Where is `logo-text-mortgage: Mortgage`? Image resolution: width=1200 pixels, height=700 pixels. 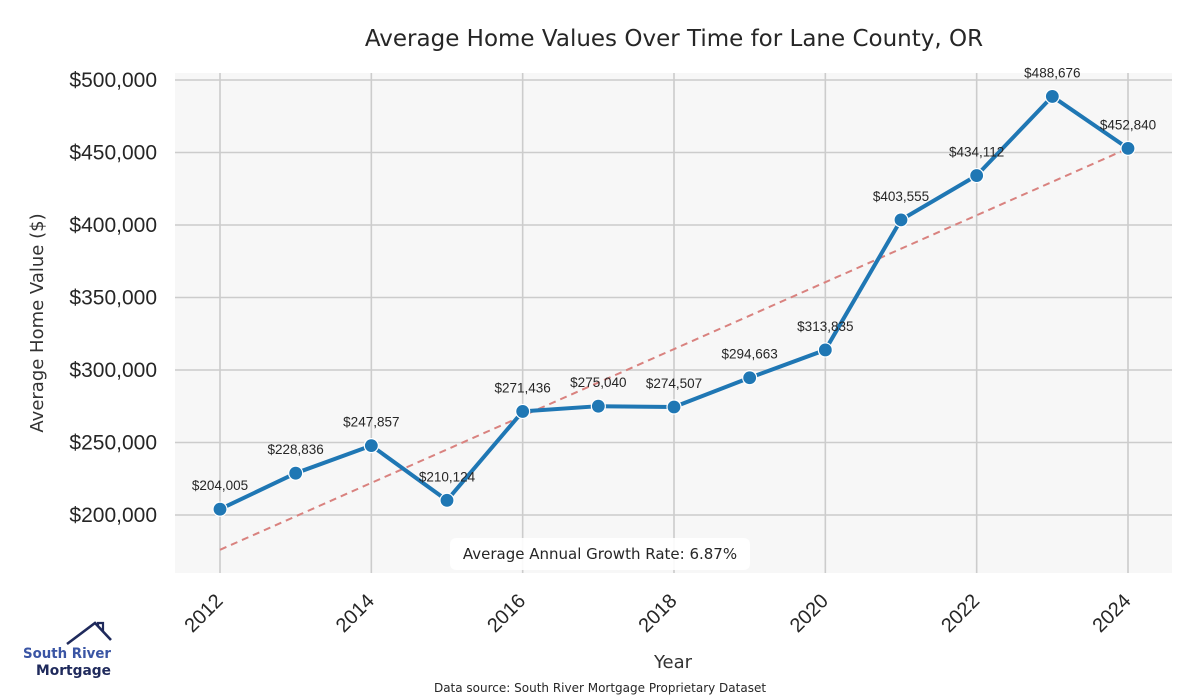
logo-text-mortgage: Mortgage is located at coordinates (73, 671).